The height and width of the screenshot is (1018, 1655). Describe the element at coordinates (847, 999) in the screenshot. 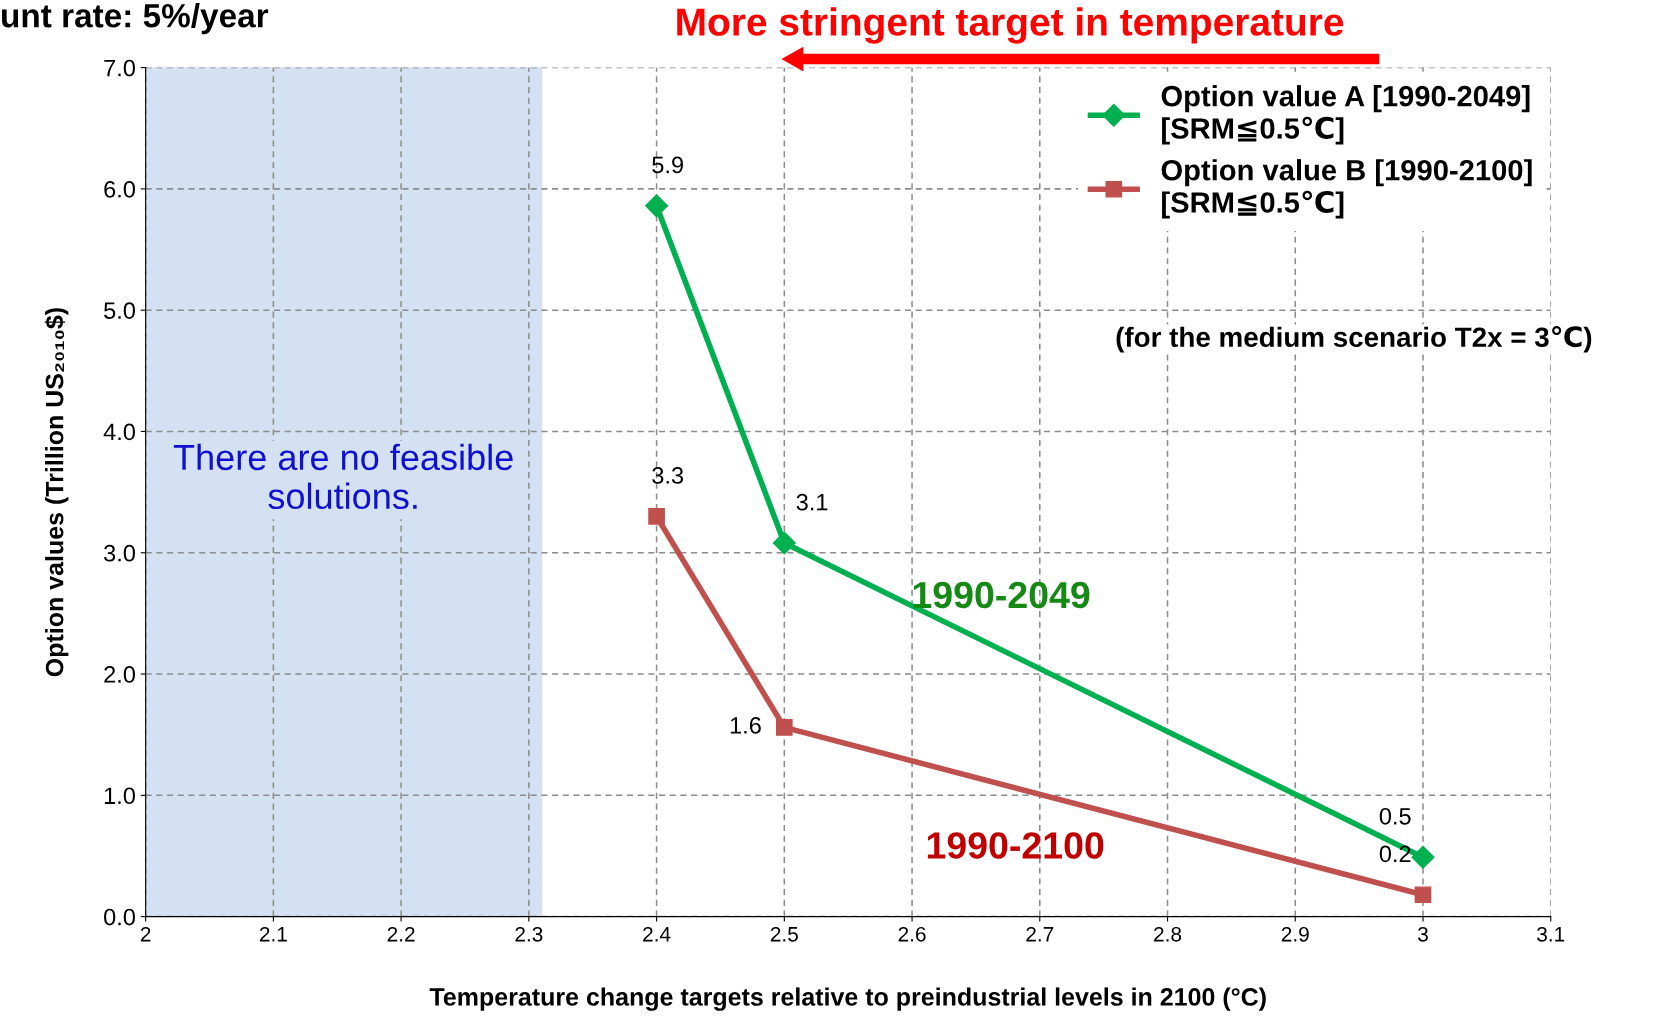

I see `x-axis-title: Temperature change targets relative to preindustrial levels in 2100 (°C)` at that location.